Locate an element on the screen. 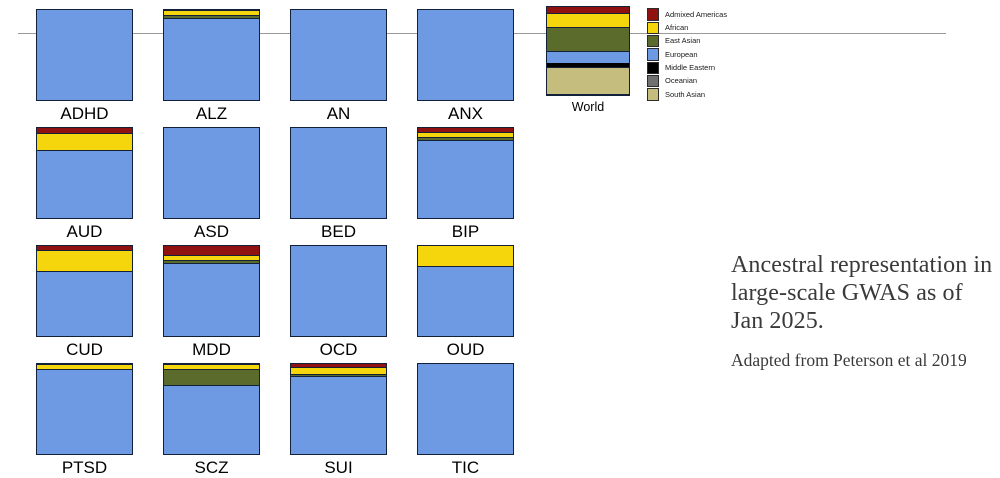  legend-label: Middle Eastern is located at coordinates (690, 68).